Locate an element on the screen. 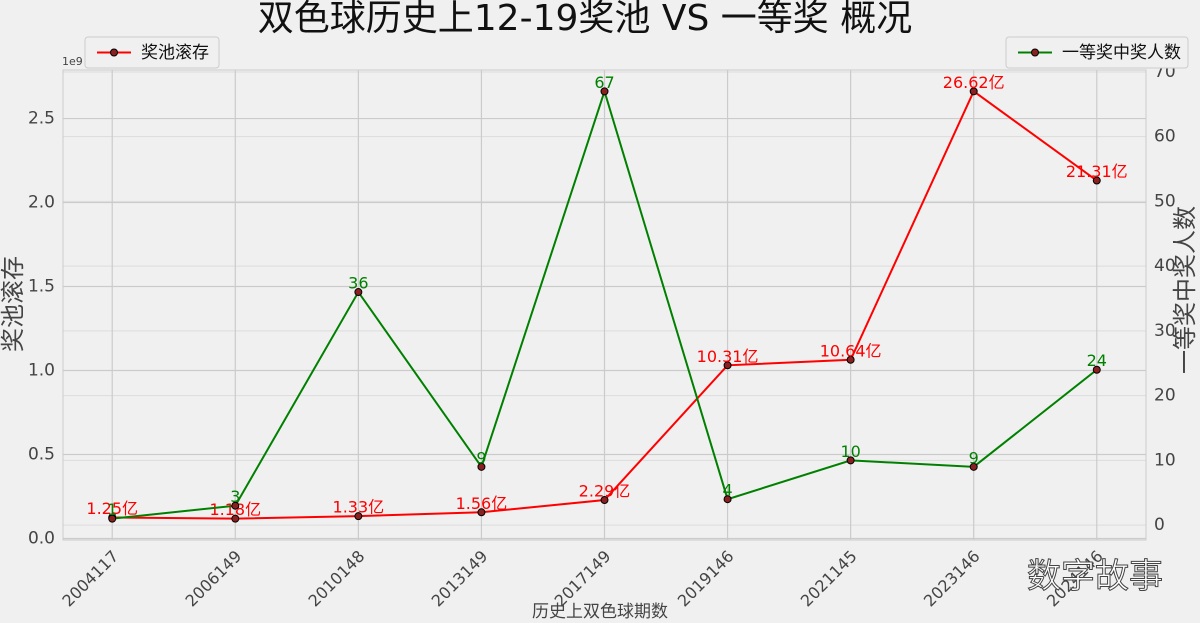 Image resolution: width=1200 pixels, height=623 pixels. y-offset-label: 1e9 is located at coordinates (72, 61).